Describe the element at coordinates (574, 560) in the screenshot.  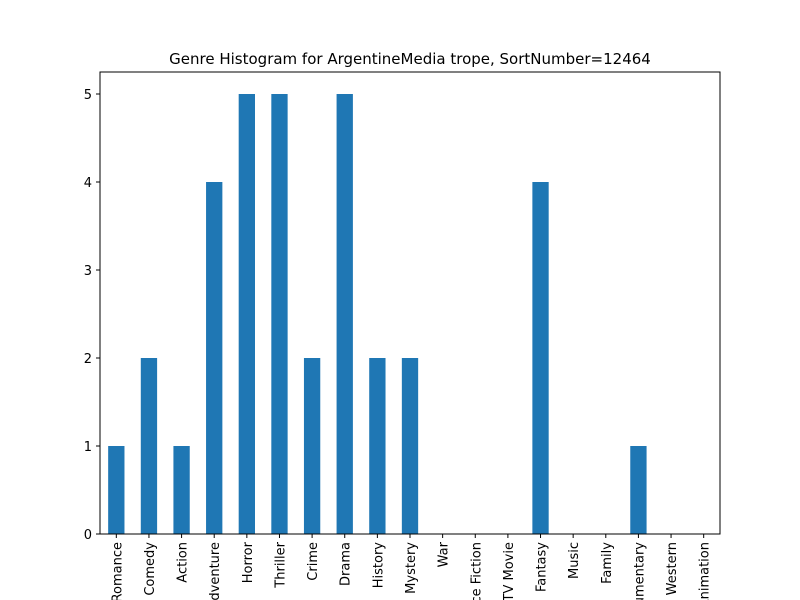
I see `x-tick-label: Music` at that location.